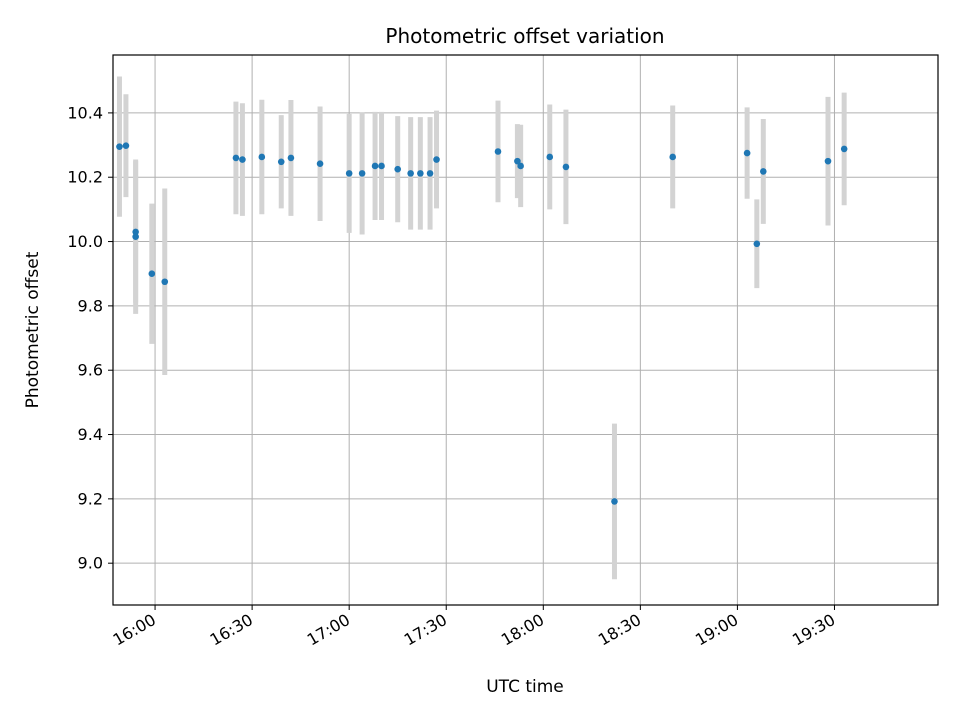  What do you see at coordinates (90, 434) in the screenshot?
I see `y-tick-label: 9.4` at bounding box center [90, 434].